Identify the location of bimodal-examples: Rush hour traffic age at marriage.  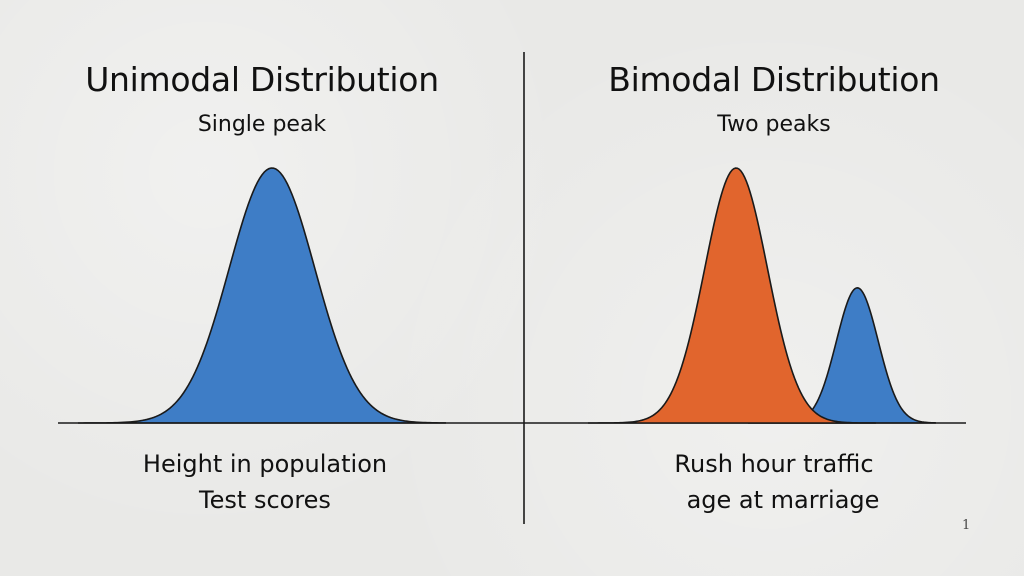
(774, 482).